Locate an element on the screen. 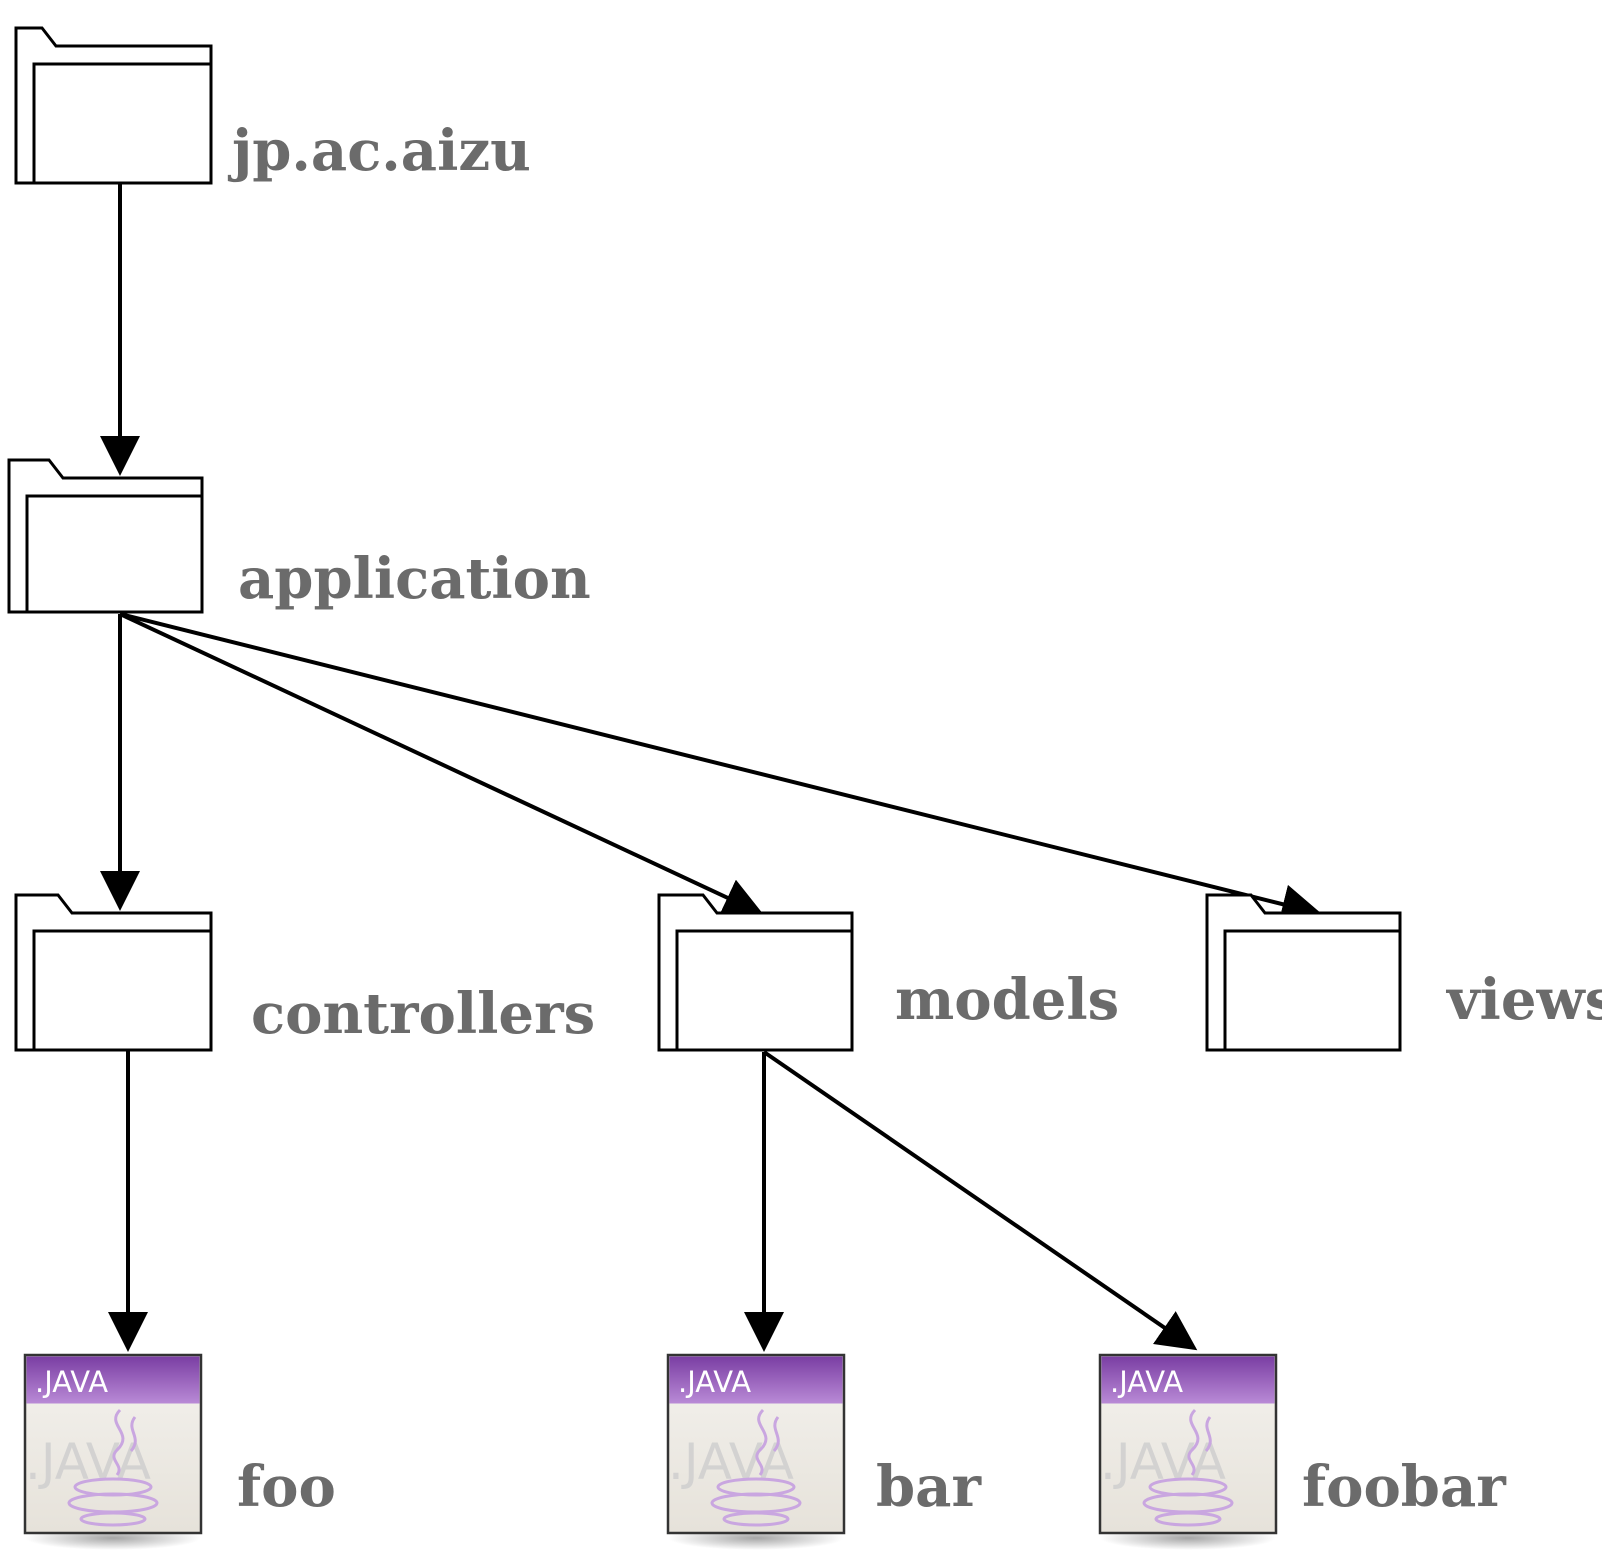 The height and width of the screenshot is (1560, 1602). edge-models-to-foobar is located at coordinates (980, 1200).